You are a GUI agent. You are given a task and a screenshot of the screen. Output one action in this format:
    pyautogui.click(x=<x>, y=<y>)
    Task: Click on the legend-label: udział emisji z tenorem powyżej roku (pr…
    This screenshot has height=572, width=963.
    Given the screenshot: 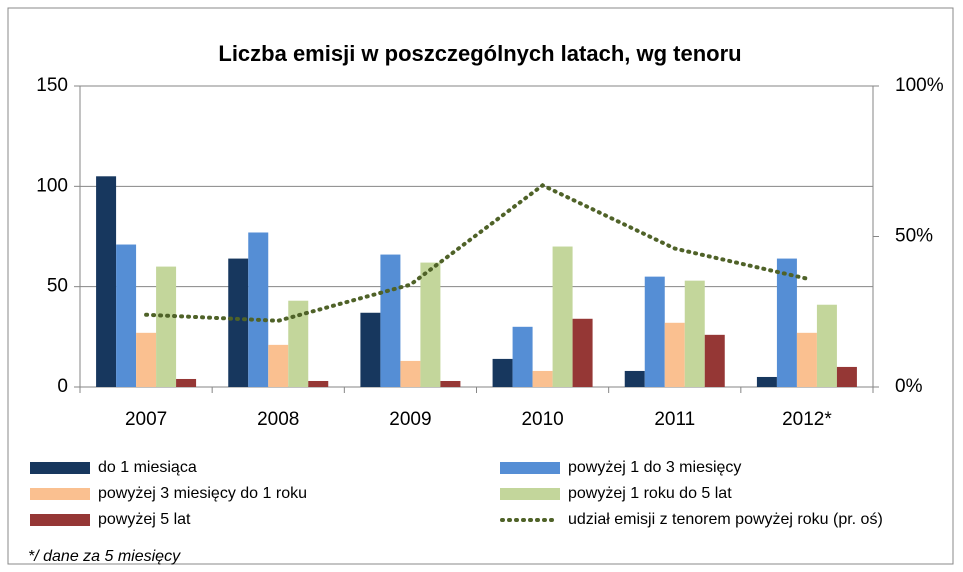 What is the action you would take?
    pyautogui.click(x=725, y=519)
    